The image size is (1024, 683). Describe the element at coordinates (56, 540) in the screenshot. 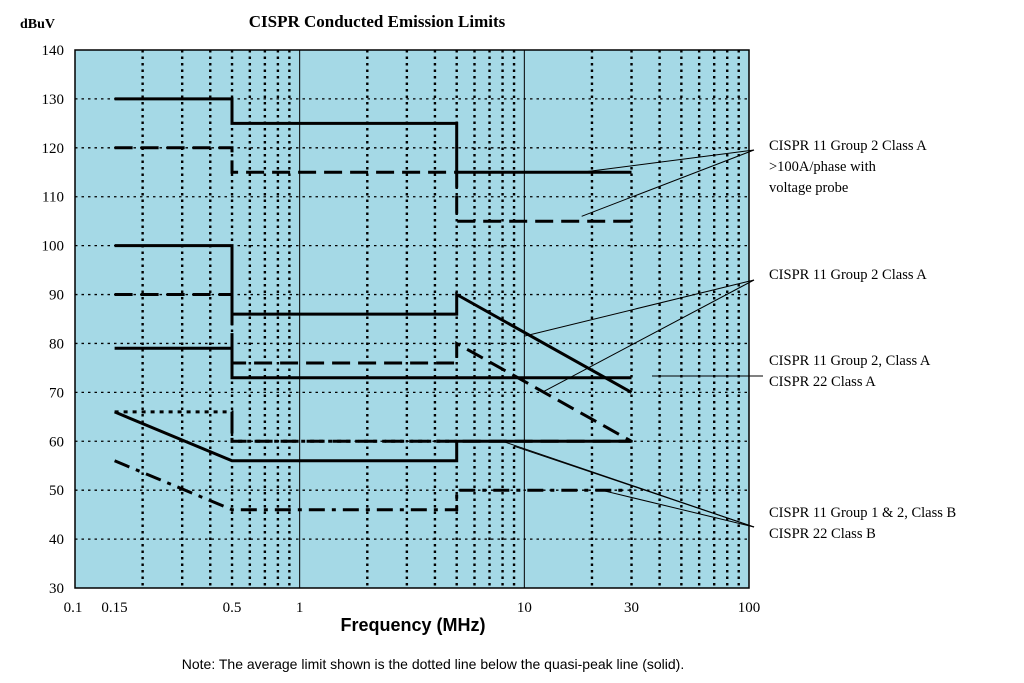

I see `y-tick-label: 40` at that location.